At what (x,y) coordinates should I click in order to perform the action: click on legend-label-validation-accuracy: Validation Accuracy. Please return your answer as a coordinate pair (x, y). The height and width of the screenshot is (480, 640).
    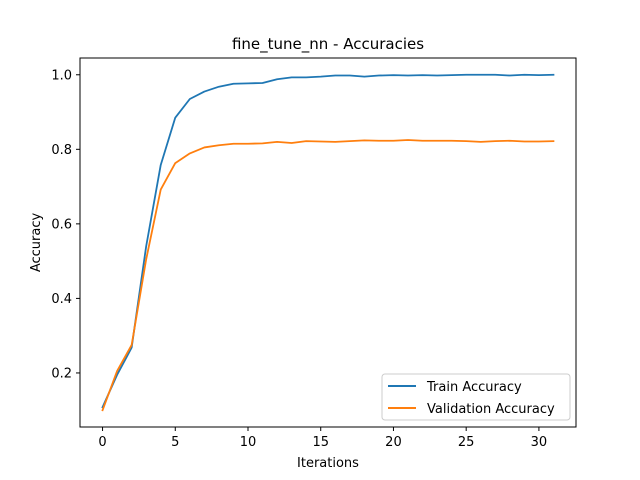
    Looking at the image, I should click on (491, 409).